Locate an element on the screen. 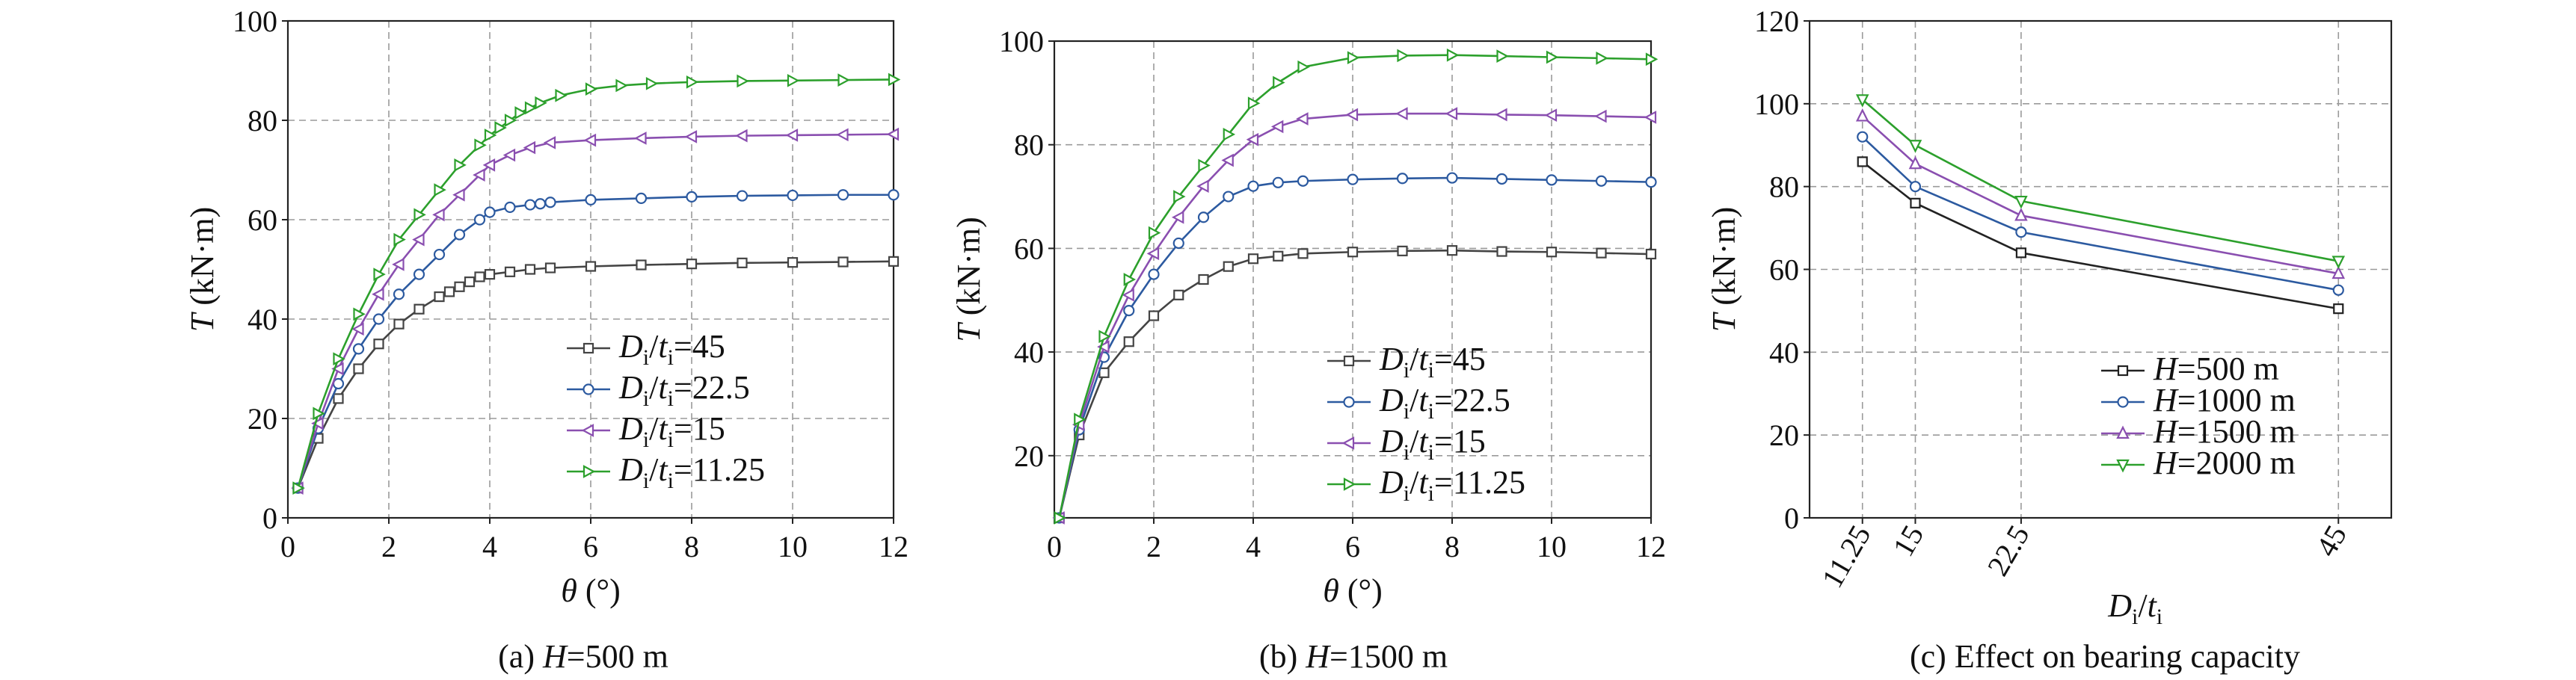 Image resolution: width=2576 pixels, height=680 pixels. label-var-H: H is located at coordinates (2166, 431).